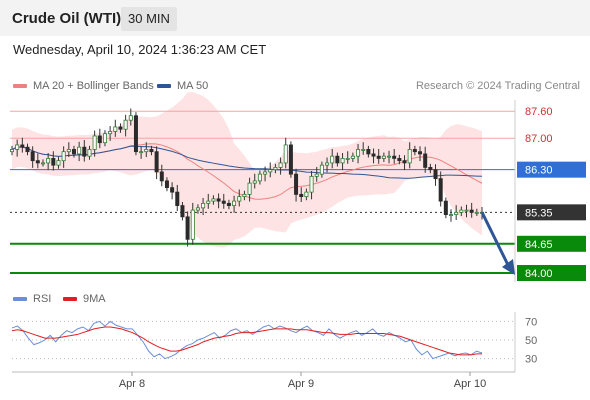 The image size is (590, 400). What do you see at coordinates (497, 86) in the screenshot?
I see `credit-text: Research © 2024 Trading Central` at bounding box center [497, 86].